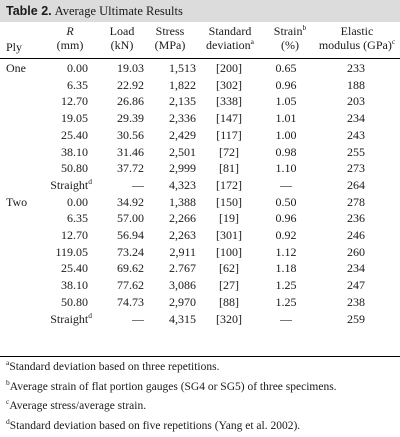 The height and width of the screenshot is (437, 400). I want to click on cell-load: 26.86, so click(130, 101).